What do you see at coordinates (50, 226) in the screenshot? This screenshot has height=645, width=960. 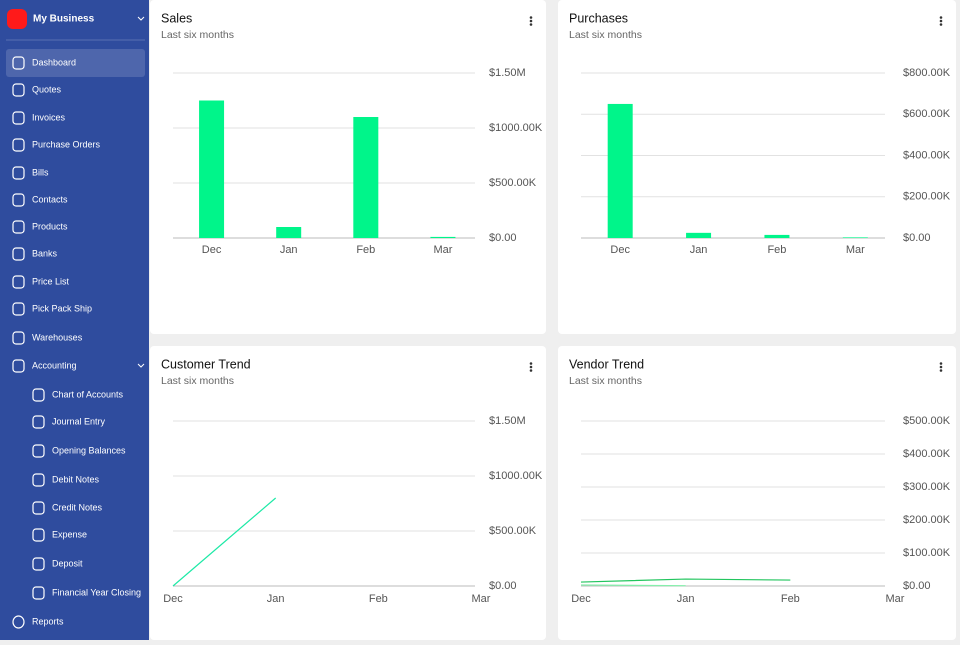 I see `nav-item: Products` at bounding box center [50, 226].